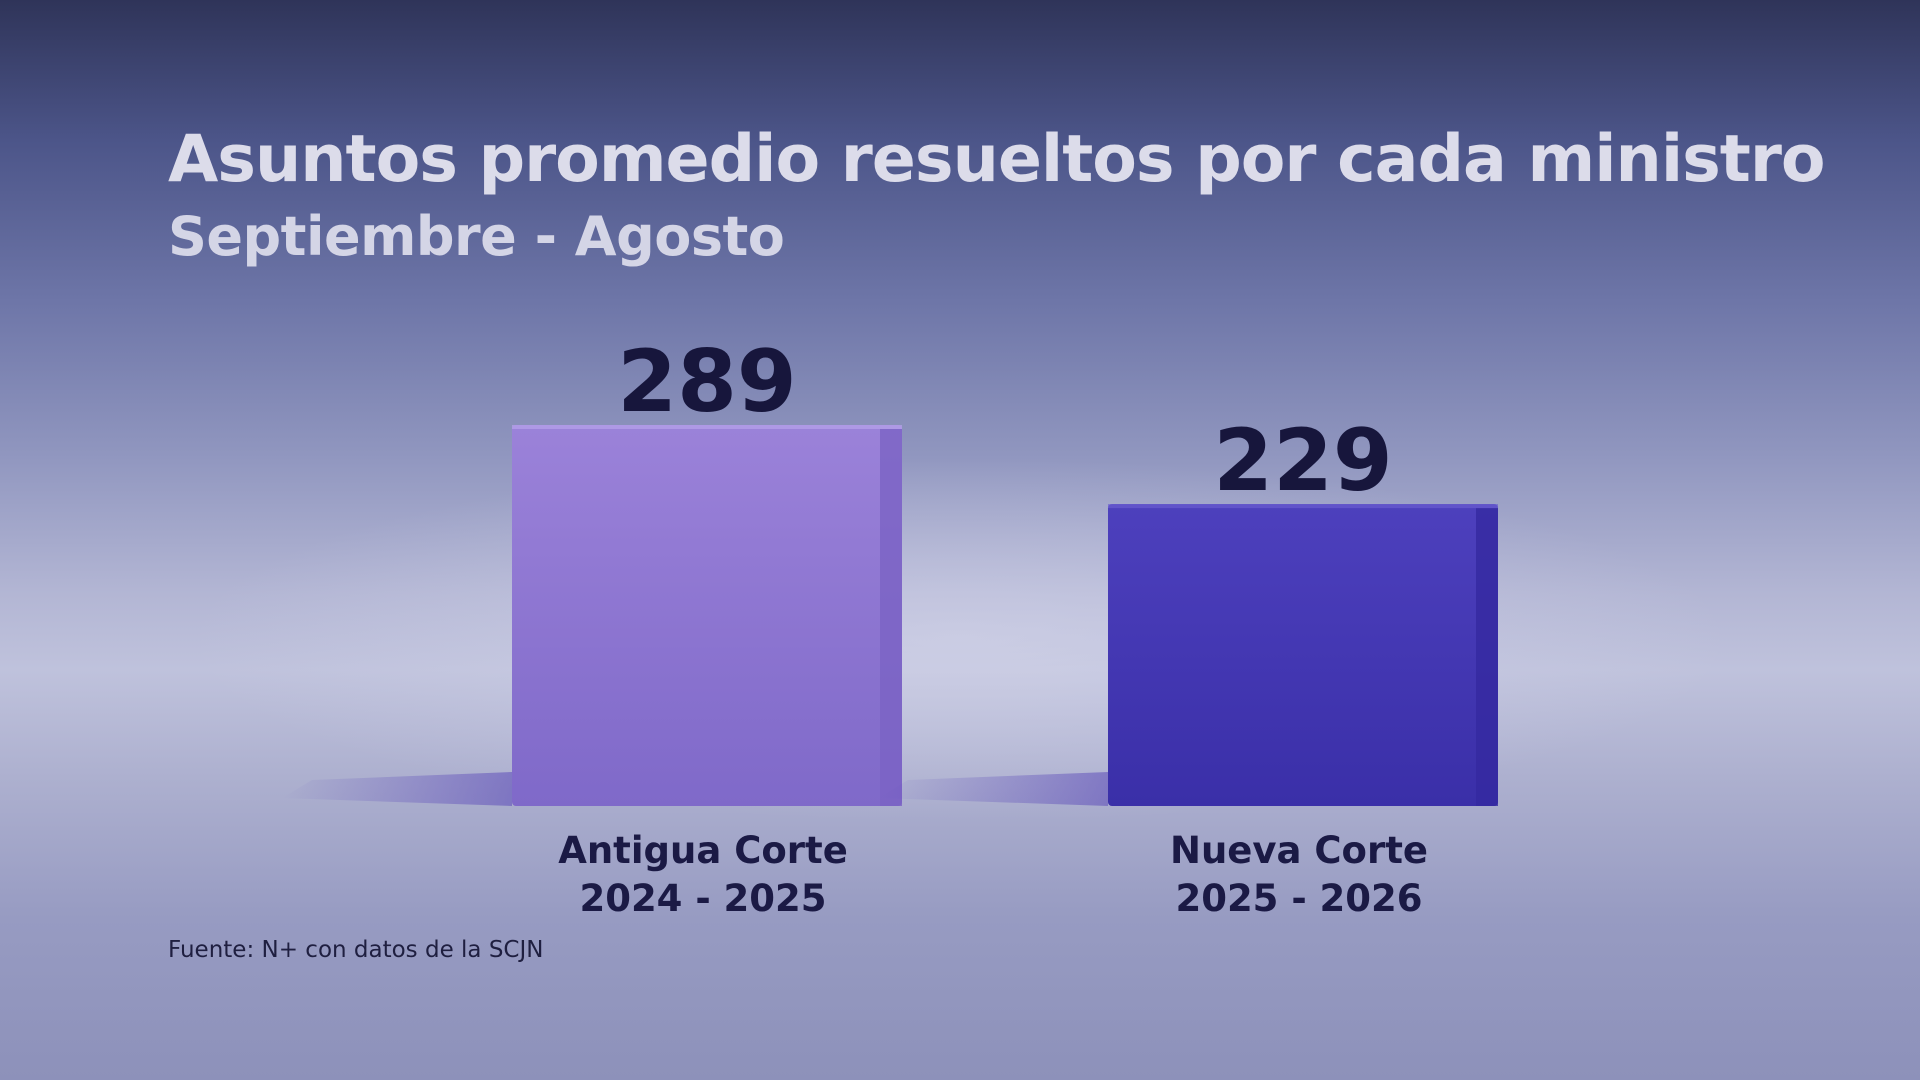  Describe the element at coordinates (356, 950) in the screenshot. I see `source-note: Fuente: N+ con datos de la SCJN` at that location.